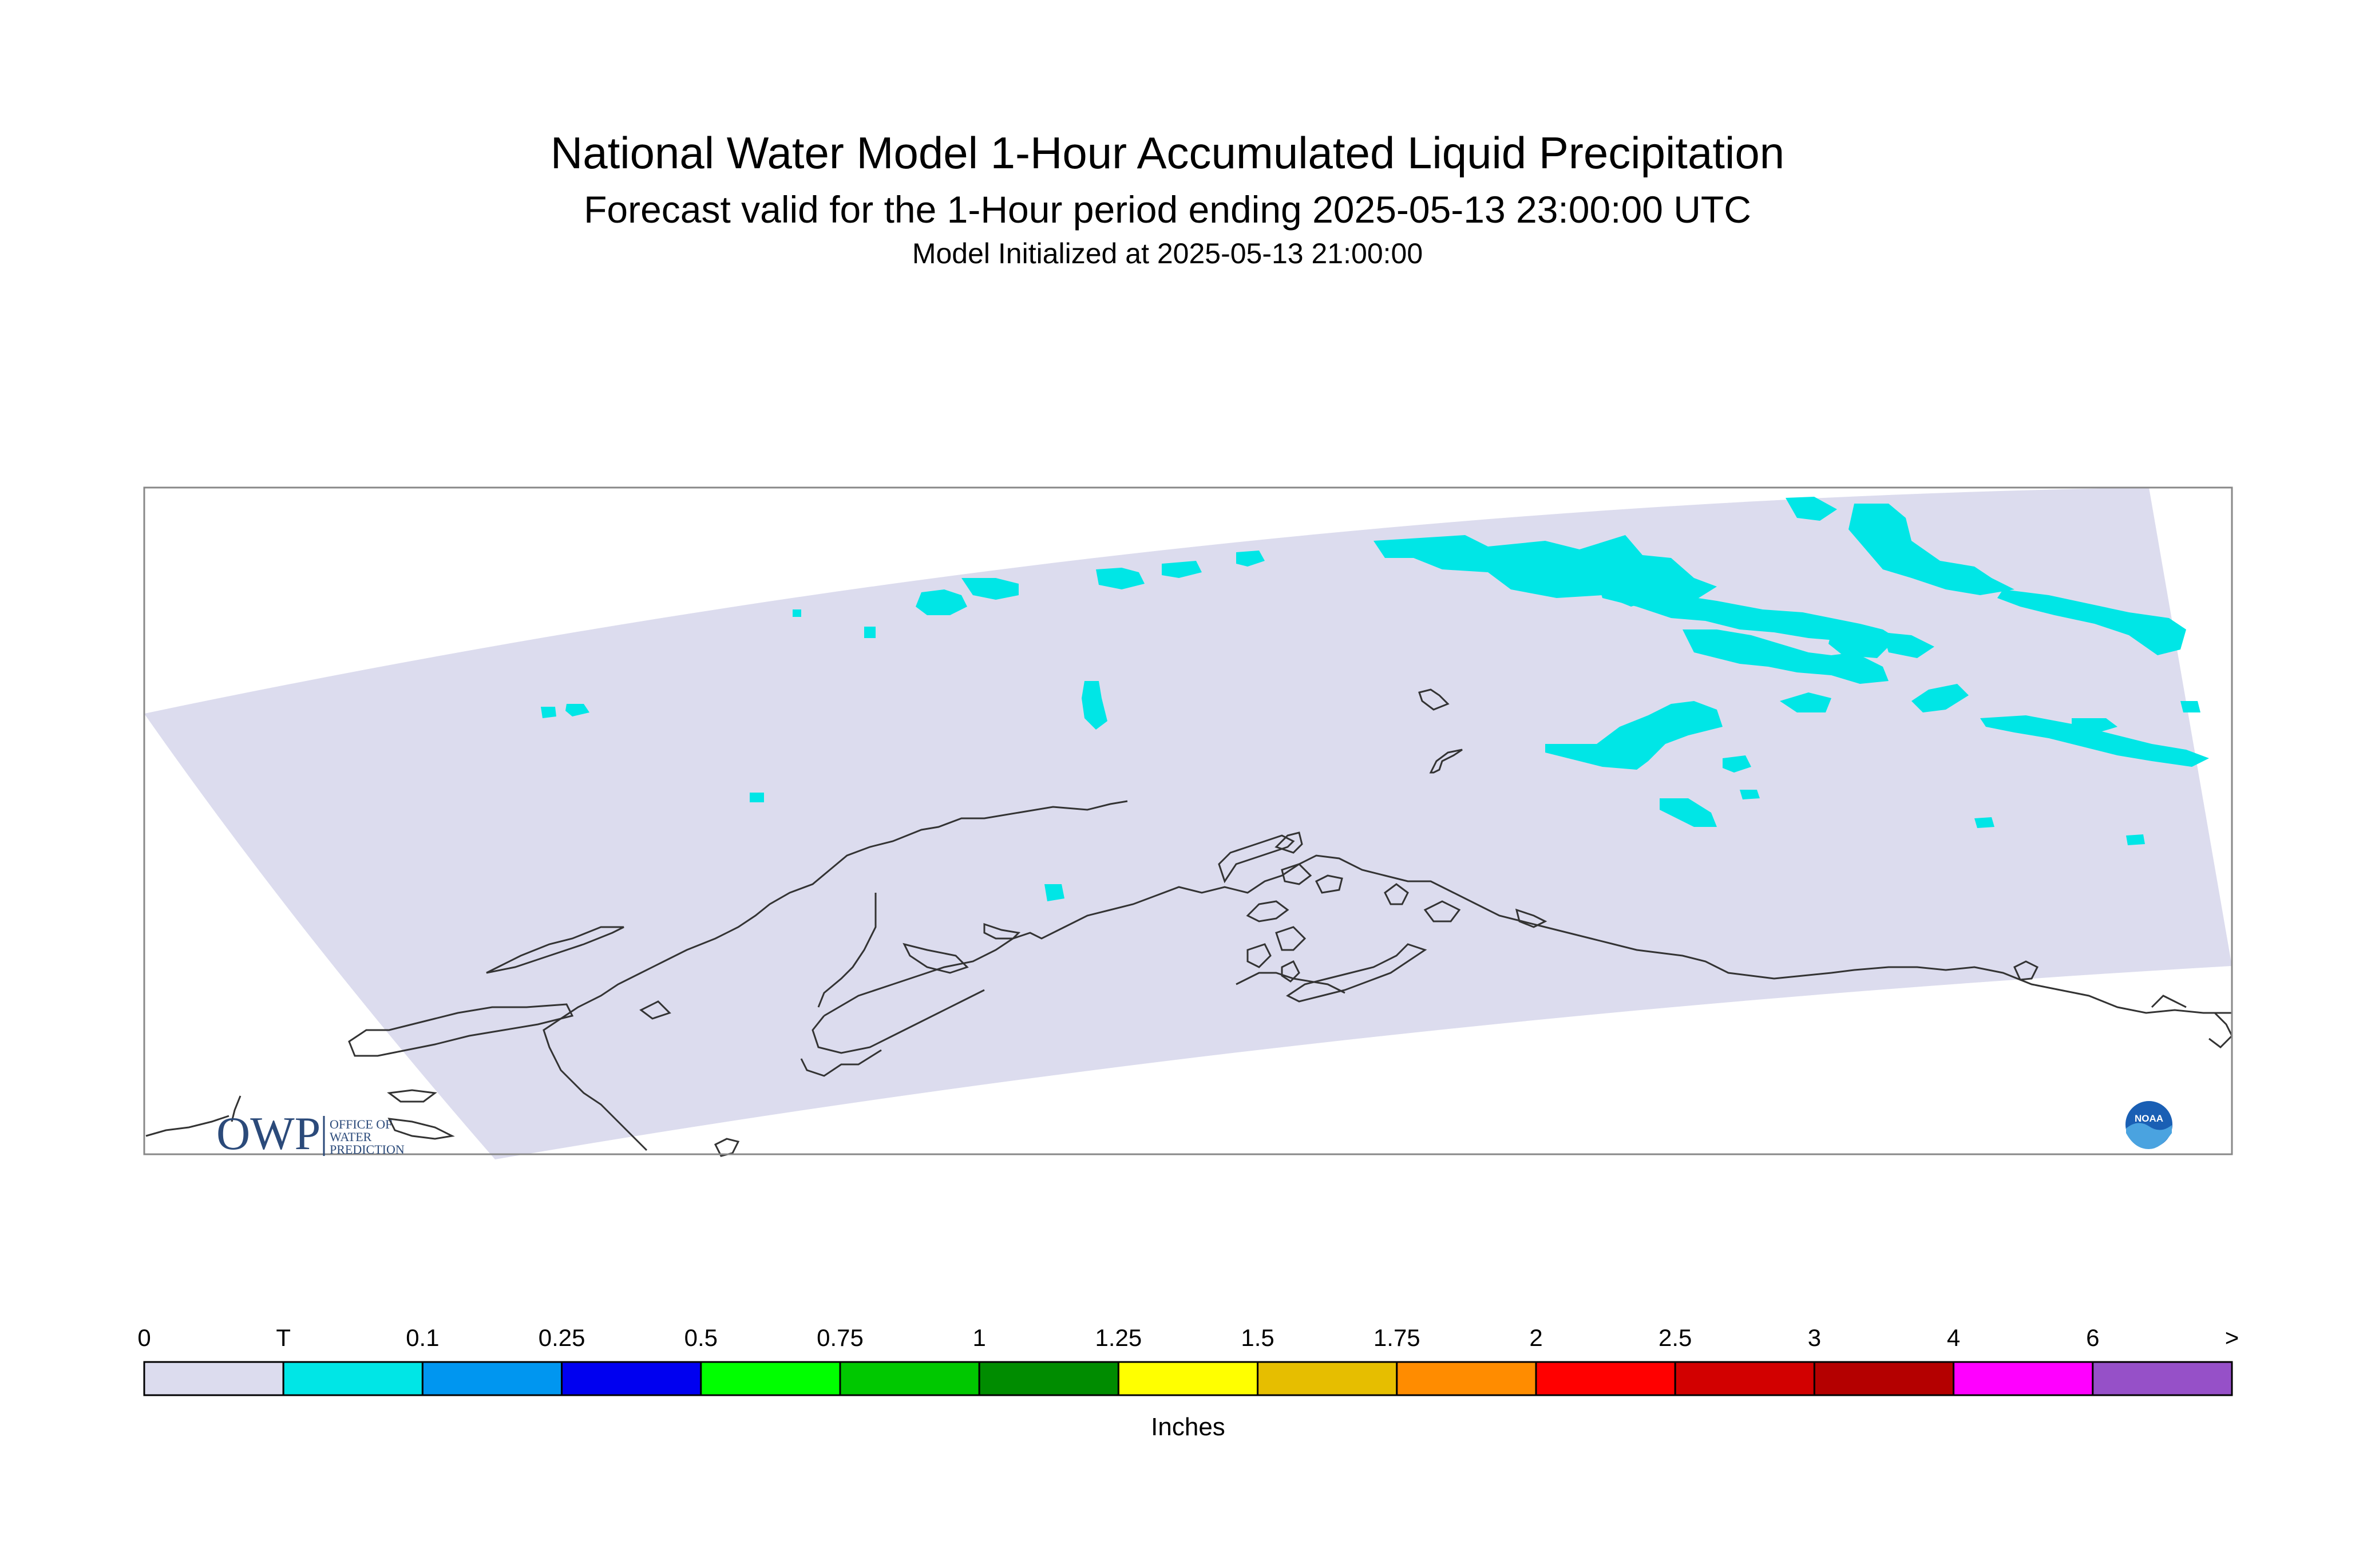 Image resolution: width=2375 pixels, height=1568 pixels. Describe the element at coordinates (423, 1337) in the screenshot. I see `legend-tick-label: 0.1` at that location.